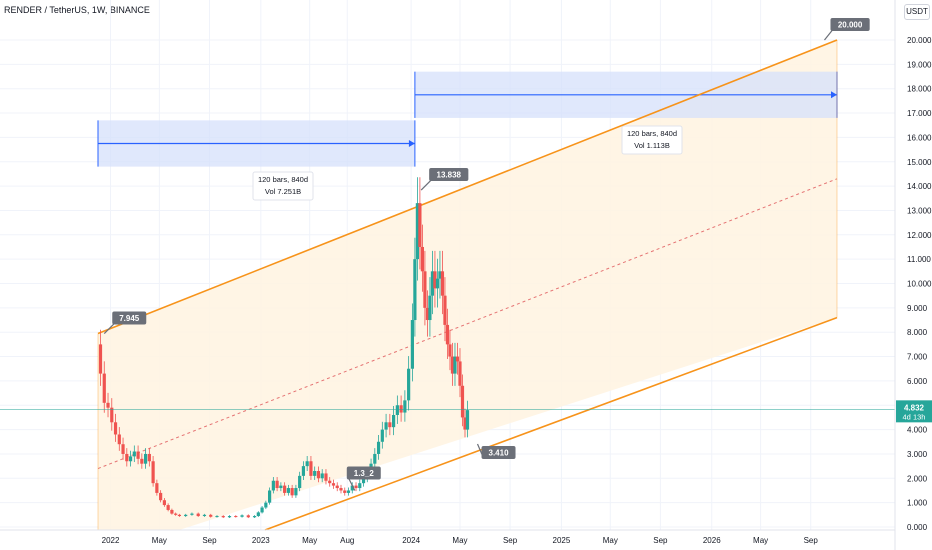 The height and width of the screenshot is (550, 932). Describe the element at coordinates (562, 540) in the screenshot. I see `x-tick-label: 2025` at that location.